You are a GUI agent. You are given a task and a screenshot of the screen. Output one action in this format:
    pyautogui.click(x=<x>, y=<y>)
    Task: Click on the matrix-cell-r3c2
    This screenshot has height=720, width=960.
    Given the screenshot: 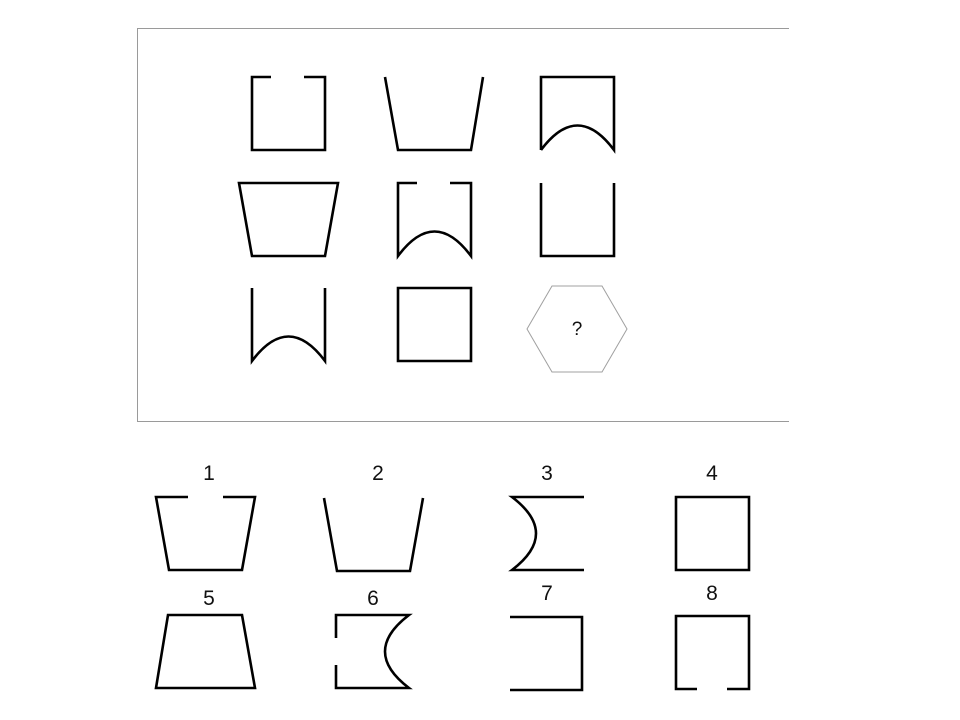 What is the action you would take?
    pyautogui.click(x=434, y=324)
    